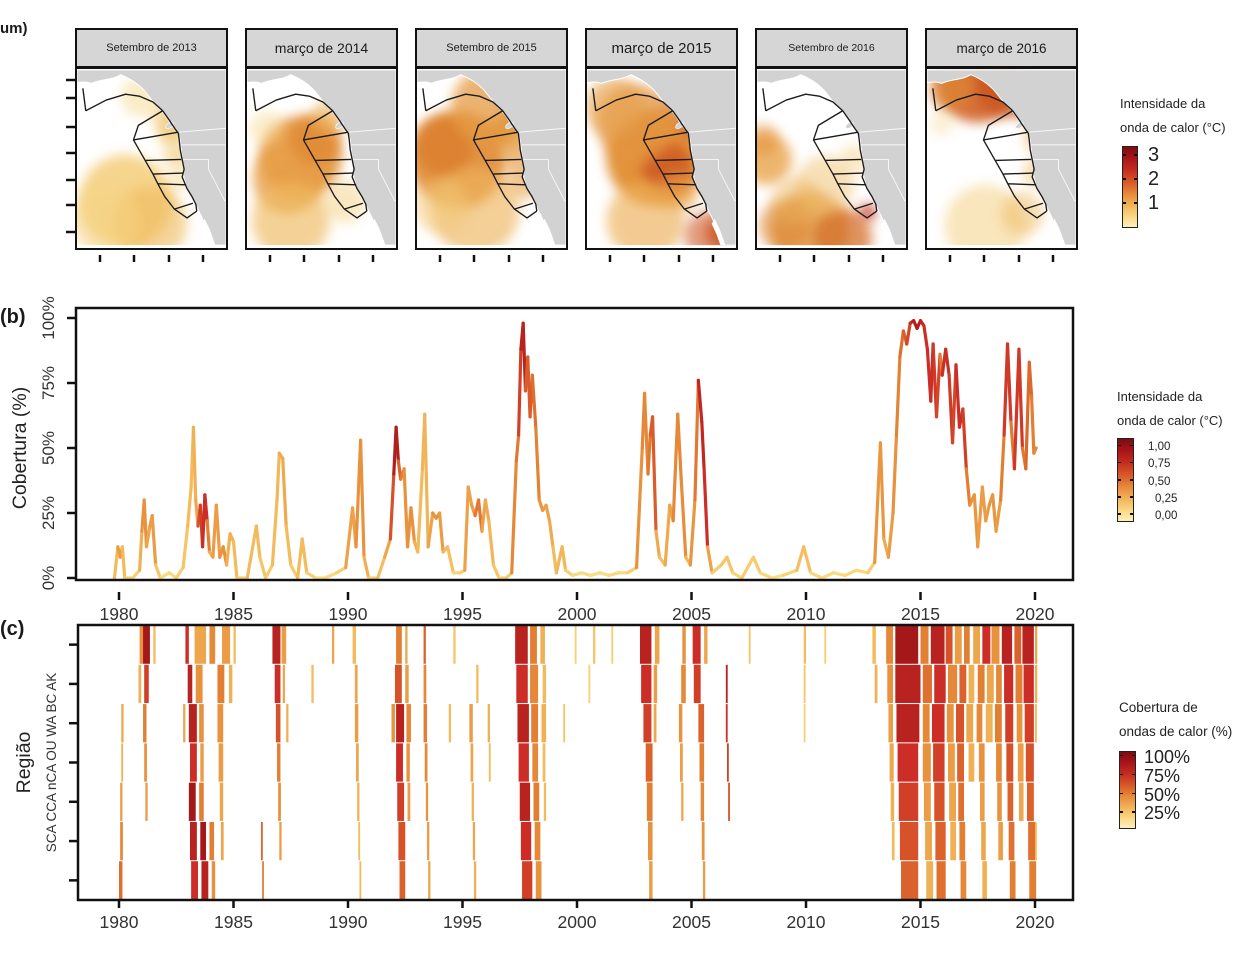 The width and height of the screenshot is (1260, 960). Describe the element at coordinates (151, 48) in the screenshot. I see `map-title: Setembro de 2013` at that location.